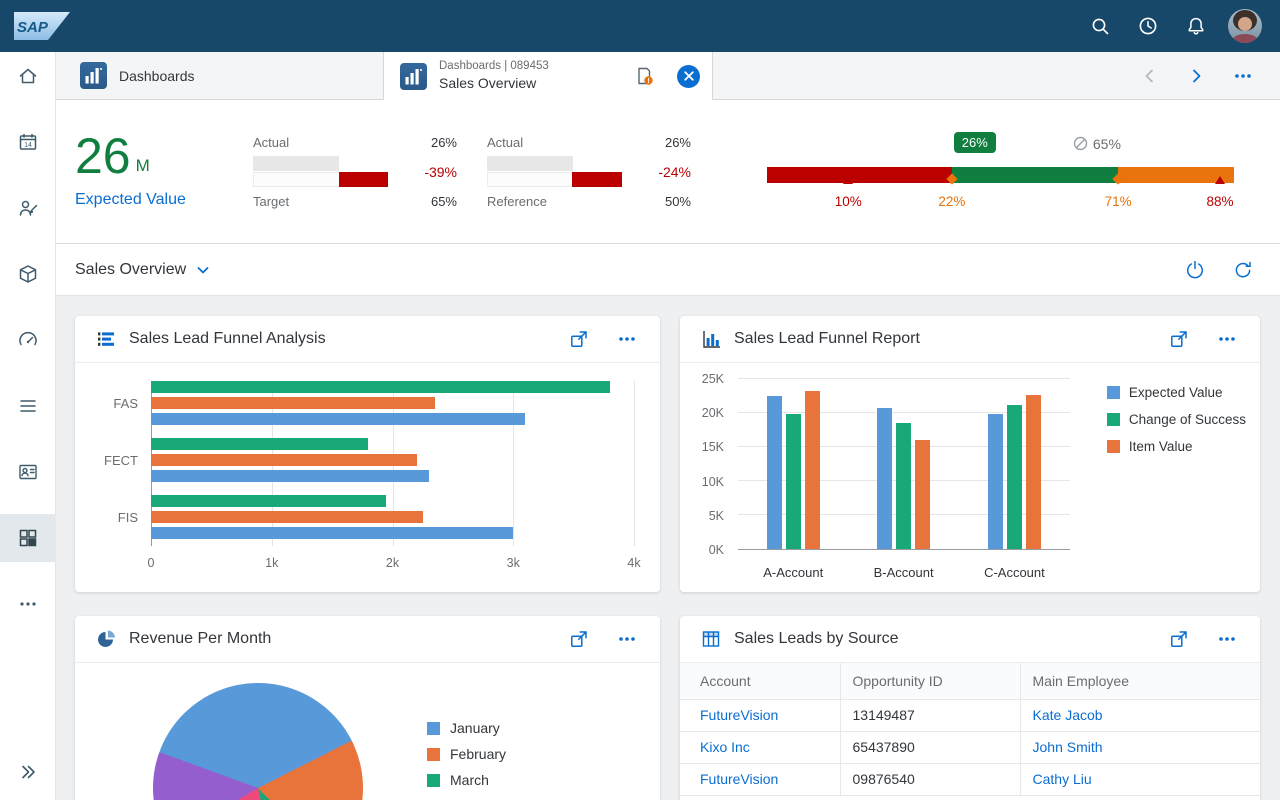  Describe the element at coordinates (996, 75) in the screenshot. I see `tab-bar-controls` at that location.